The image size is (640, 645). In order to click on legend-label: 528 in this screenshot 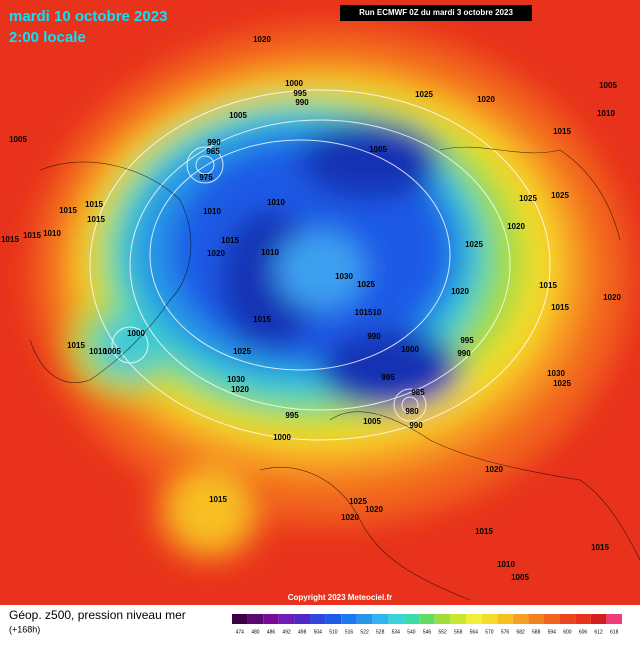, I will do `click(380, 632)`.